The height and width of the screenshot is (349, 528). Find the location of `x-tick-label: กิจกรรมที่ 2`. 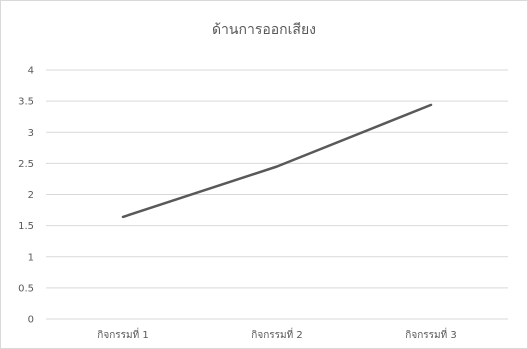

x-tick-label: กิจกรรมที่ 2 is located at coordinates (276, 334).